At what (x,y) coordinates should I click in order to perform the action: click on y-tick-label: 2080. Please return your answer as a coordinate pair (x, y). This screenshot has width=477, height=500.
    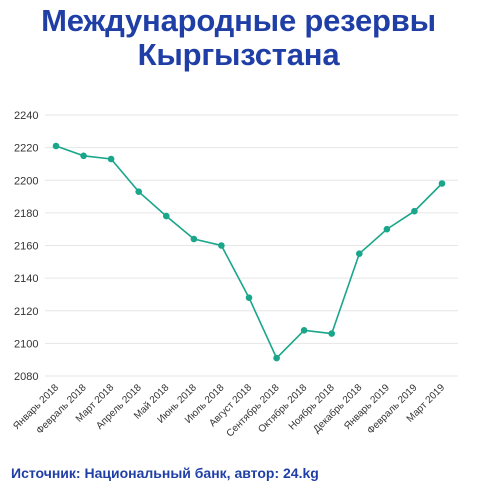
    Looking at the image, I should click on (26, 377).